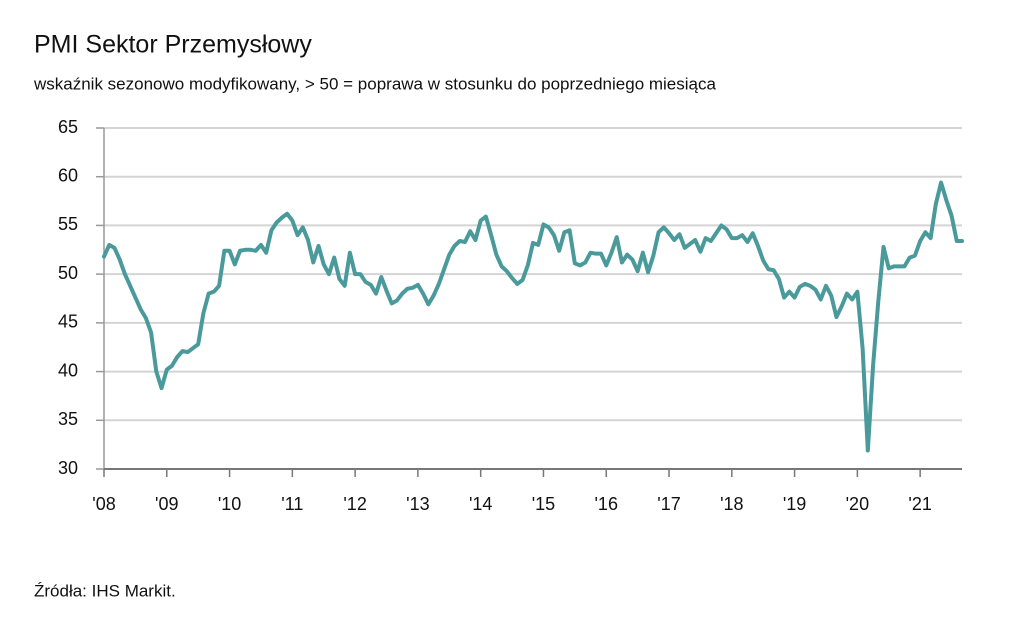 This screenshot has height=639, width=1024. What do you see at coordinates (417, 504) in the screenshot?
I see `x-tick-label: '13` at bounding box center [417, 504].